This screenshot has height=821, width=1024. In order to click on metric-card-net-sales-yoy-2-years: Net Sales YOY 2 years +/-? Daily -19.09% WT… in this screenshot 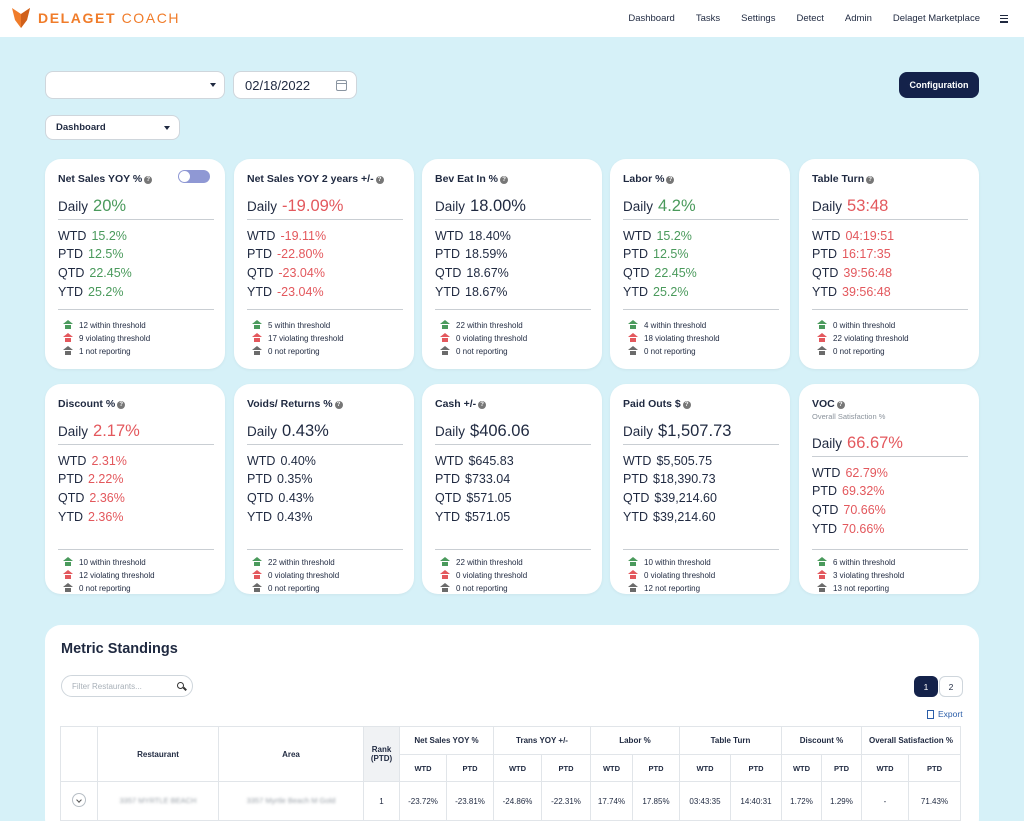, I will do `click(324, 264)`.